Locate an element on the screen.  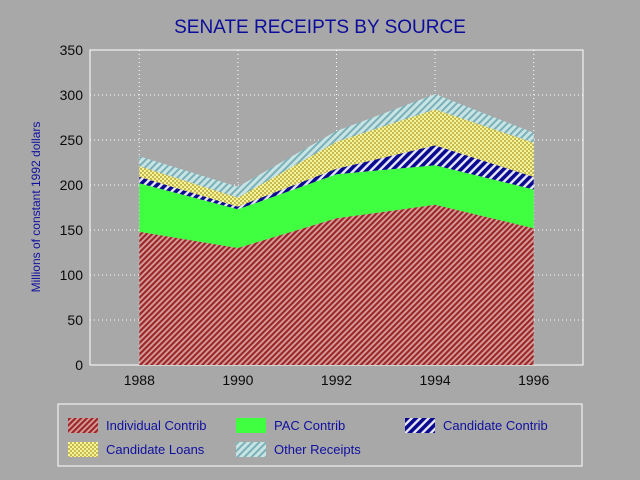
x-tick-label: 1992 is located at coordinates (336, 380).